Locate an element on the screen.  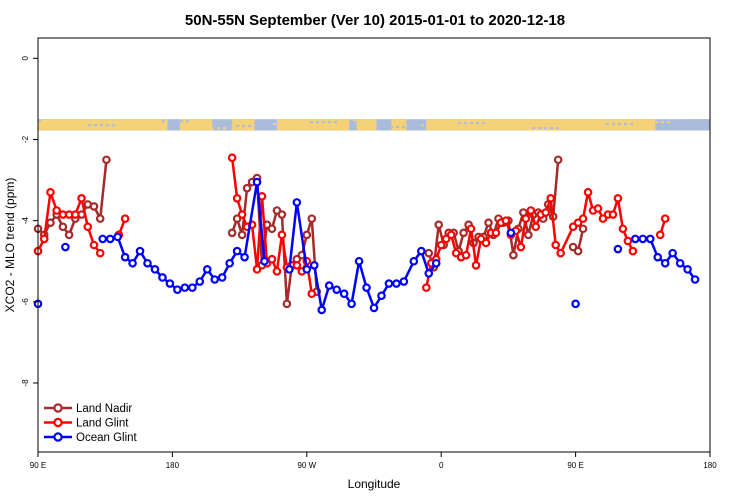
legend: Land Nadir Land Glint Ocean Glint is located at coordinates (91, 423).